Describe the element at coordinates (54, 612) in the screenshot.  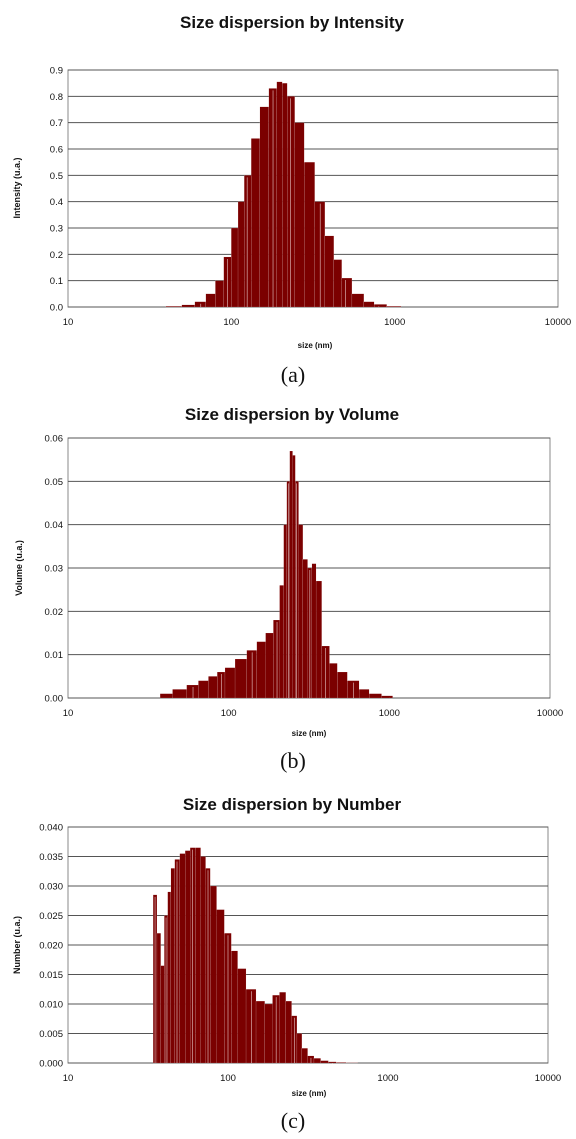
I see `y-tick-label: 0.02` at that location.